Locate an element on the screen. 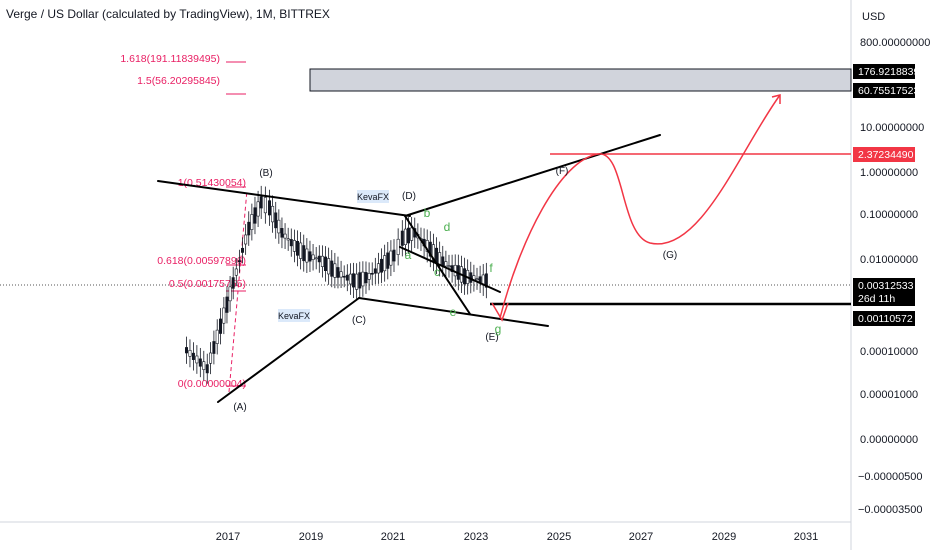 Image resolution: width=932 pixels, height=550 pixels. fib-label-15: 1.5(56.20295845) is located at coordinates (178, 81).